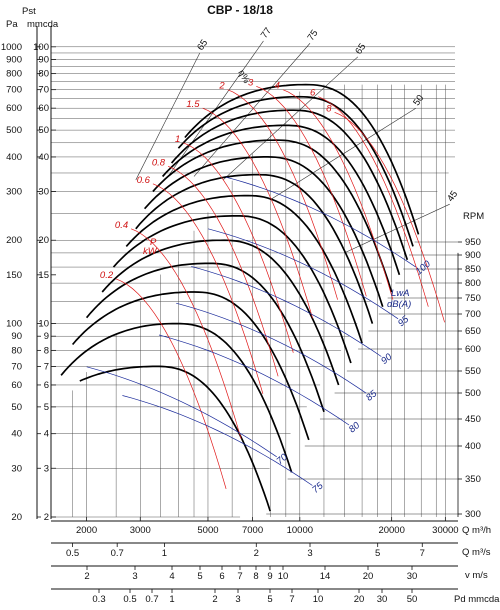 The height and width of the screenshot is (610, 500). Describe the element at coordinates (14, 90) in the screenshot. I see `pa-tick-label-700: 700` at that location.